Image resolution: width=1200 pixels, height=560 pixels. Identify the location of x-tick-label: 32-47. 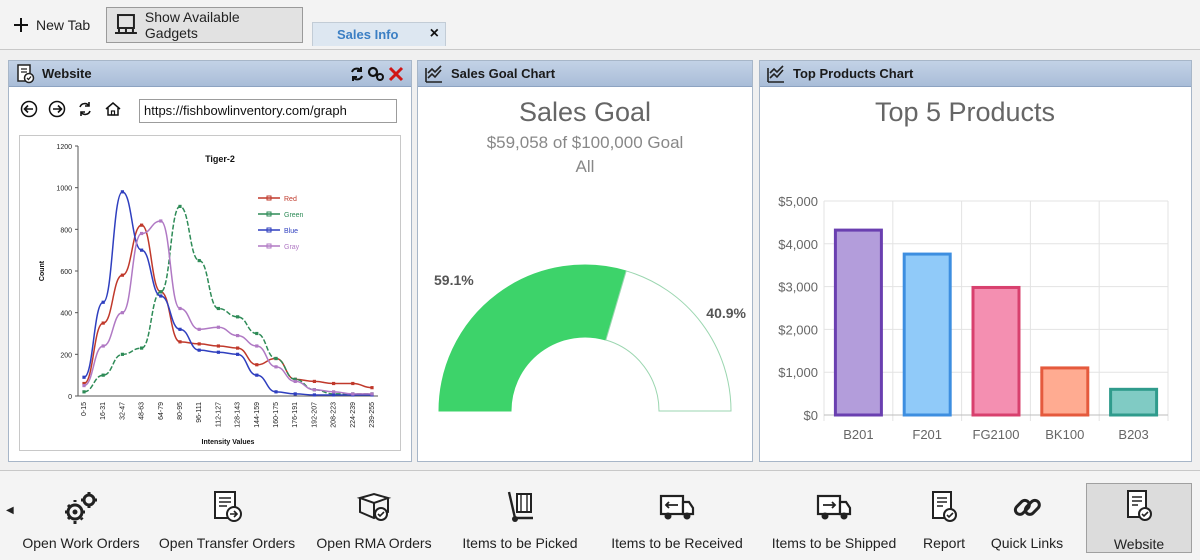
(122, 411).